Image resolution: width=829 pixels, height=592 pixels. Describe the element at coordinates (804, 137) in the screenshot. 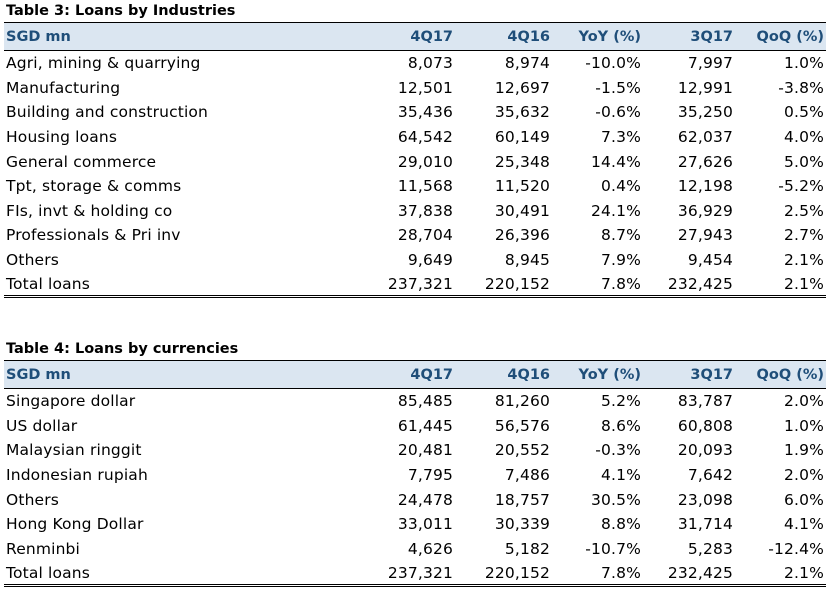

I see `value-cell: 4.0%` at that location.